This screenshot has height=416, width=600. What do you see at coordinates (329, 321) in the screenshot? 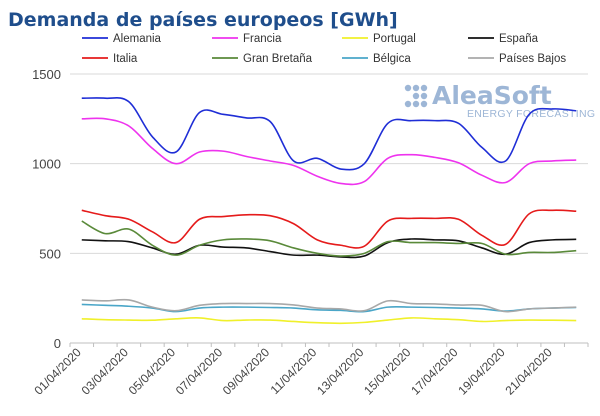
I see `series-line-portugal` at bounding box center [329, 321].